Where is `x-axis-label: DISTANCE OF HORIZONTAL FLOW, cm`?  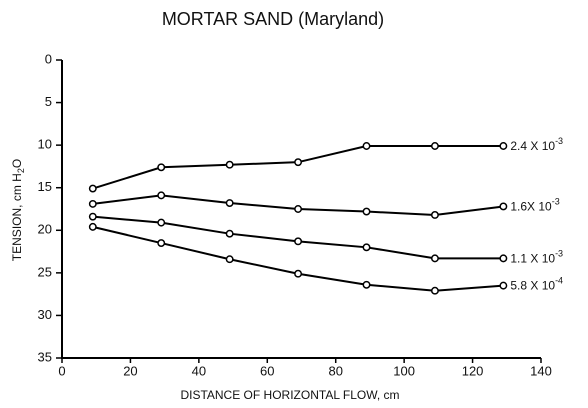
x-axis-label: DISTANCE OF HORIZONTAL FLOW, cm is located at coordinates (289, 395).